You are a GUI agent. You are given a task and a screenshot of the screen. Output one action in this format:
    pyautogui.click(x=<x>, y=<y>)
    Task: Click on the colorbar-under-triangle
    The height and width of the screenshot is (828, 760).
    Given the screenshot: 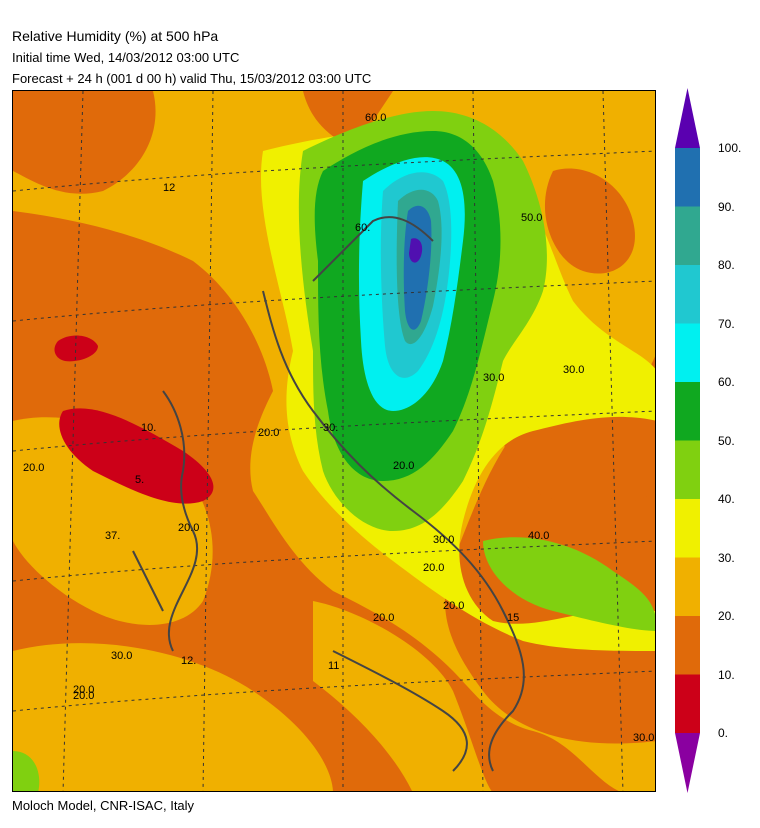 What is the action you would take?
    pyautogui.click(x=687, y=763)
    